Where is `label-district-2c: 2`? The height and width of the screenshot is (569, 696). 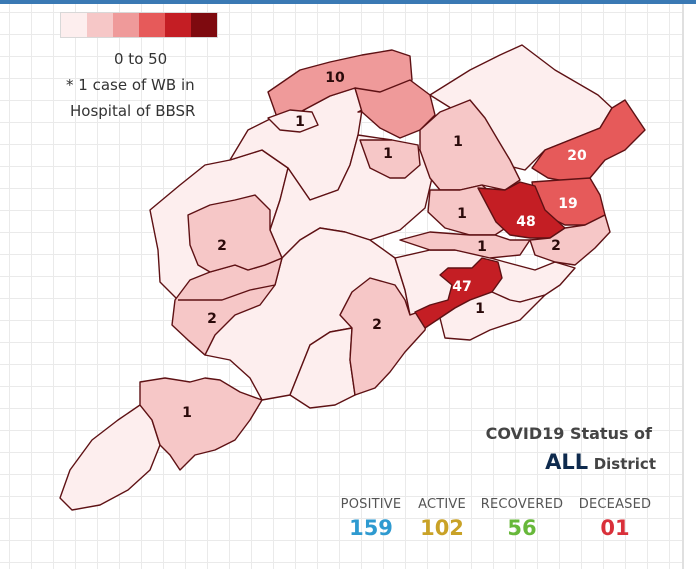 label-district-2c: 2 is located at coordinates (212, 319).